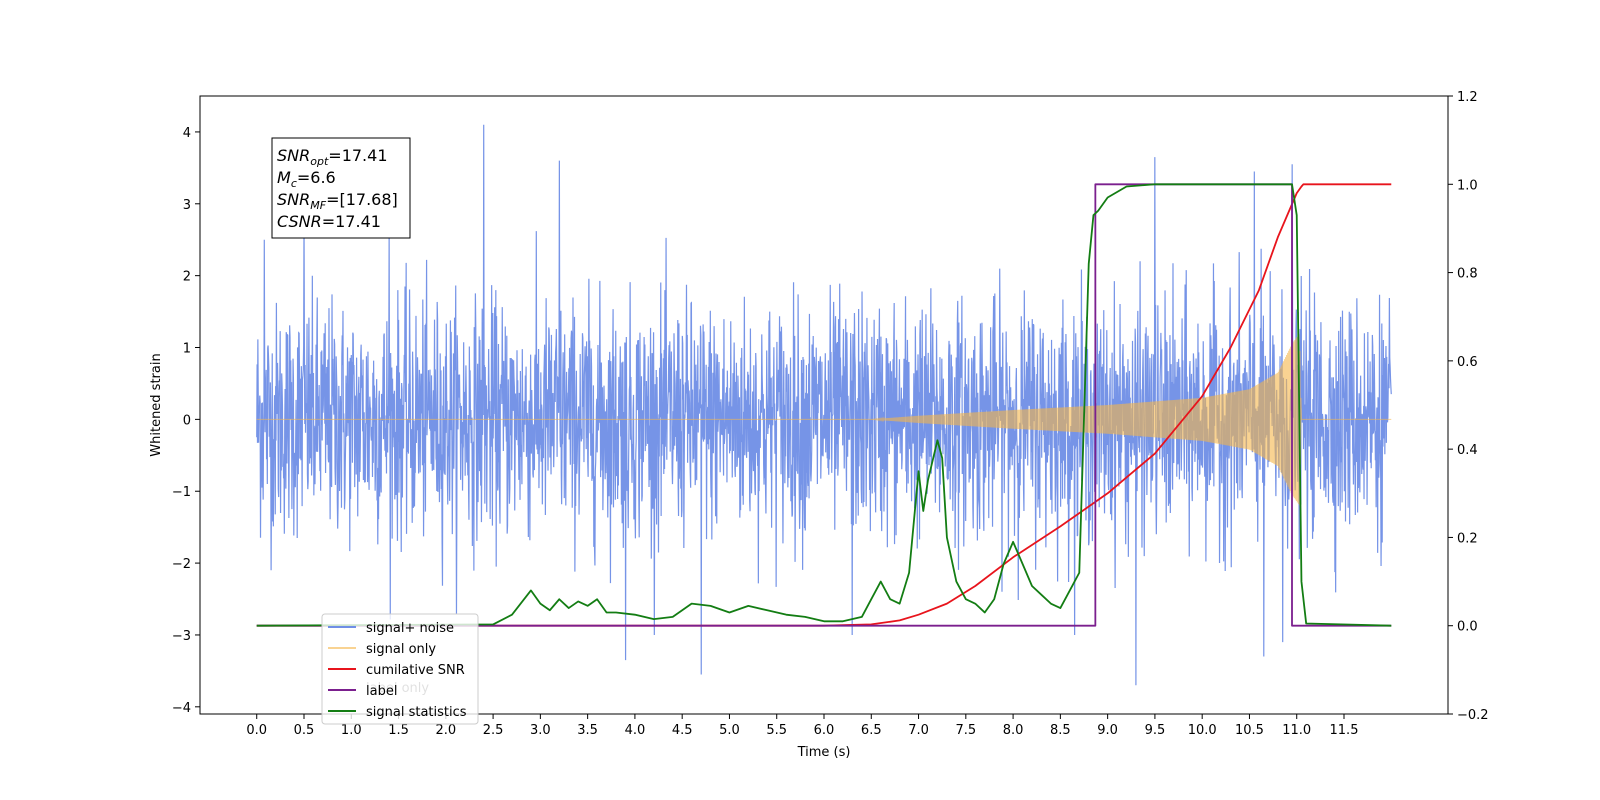  What do you see at coordinates (398, 730) in the screenshot?
I see `x-tick-label: 1.5` at bounding box center [398, 730].